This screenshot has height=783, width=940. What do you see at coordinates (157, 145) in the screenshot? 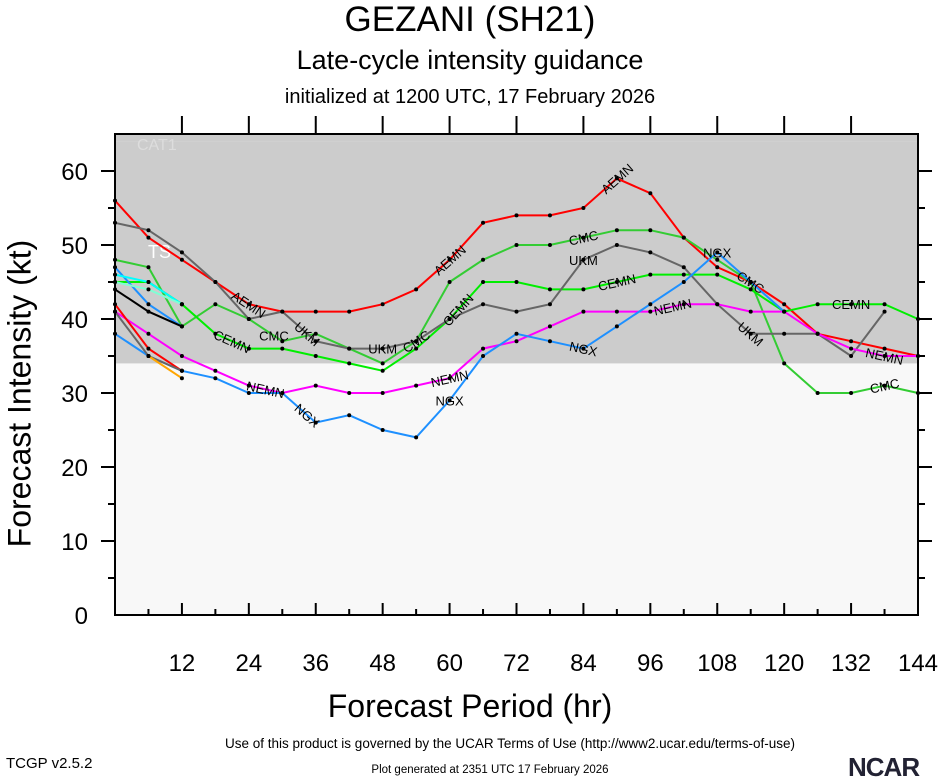
I see `band-label-cat1: CAT1` at bounding box center [157, 145].